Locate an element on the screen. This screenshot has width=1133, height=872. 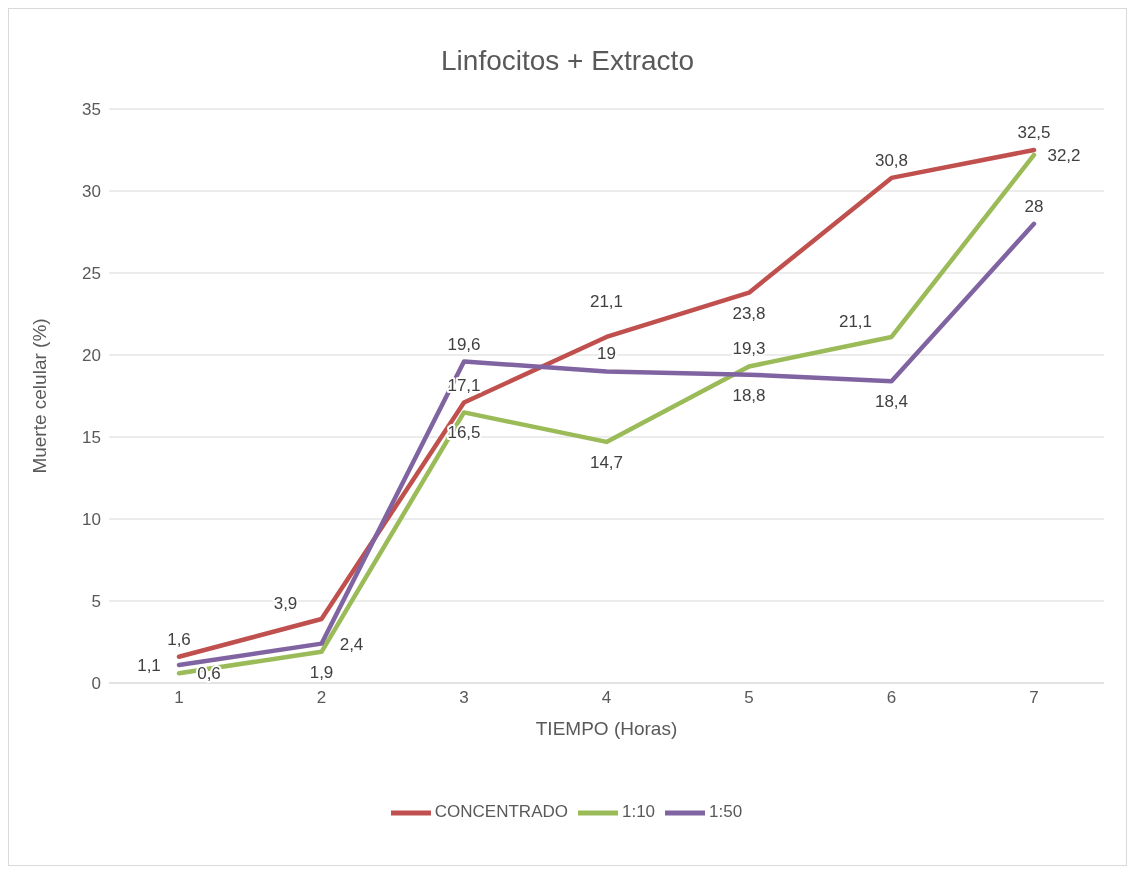
data-label: 1,1 is located at coordinates (149, 665).